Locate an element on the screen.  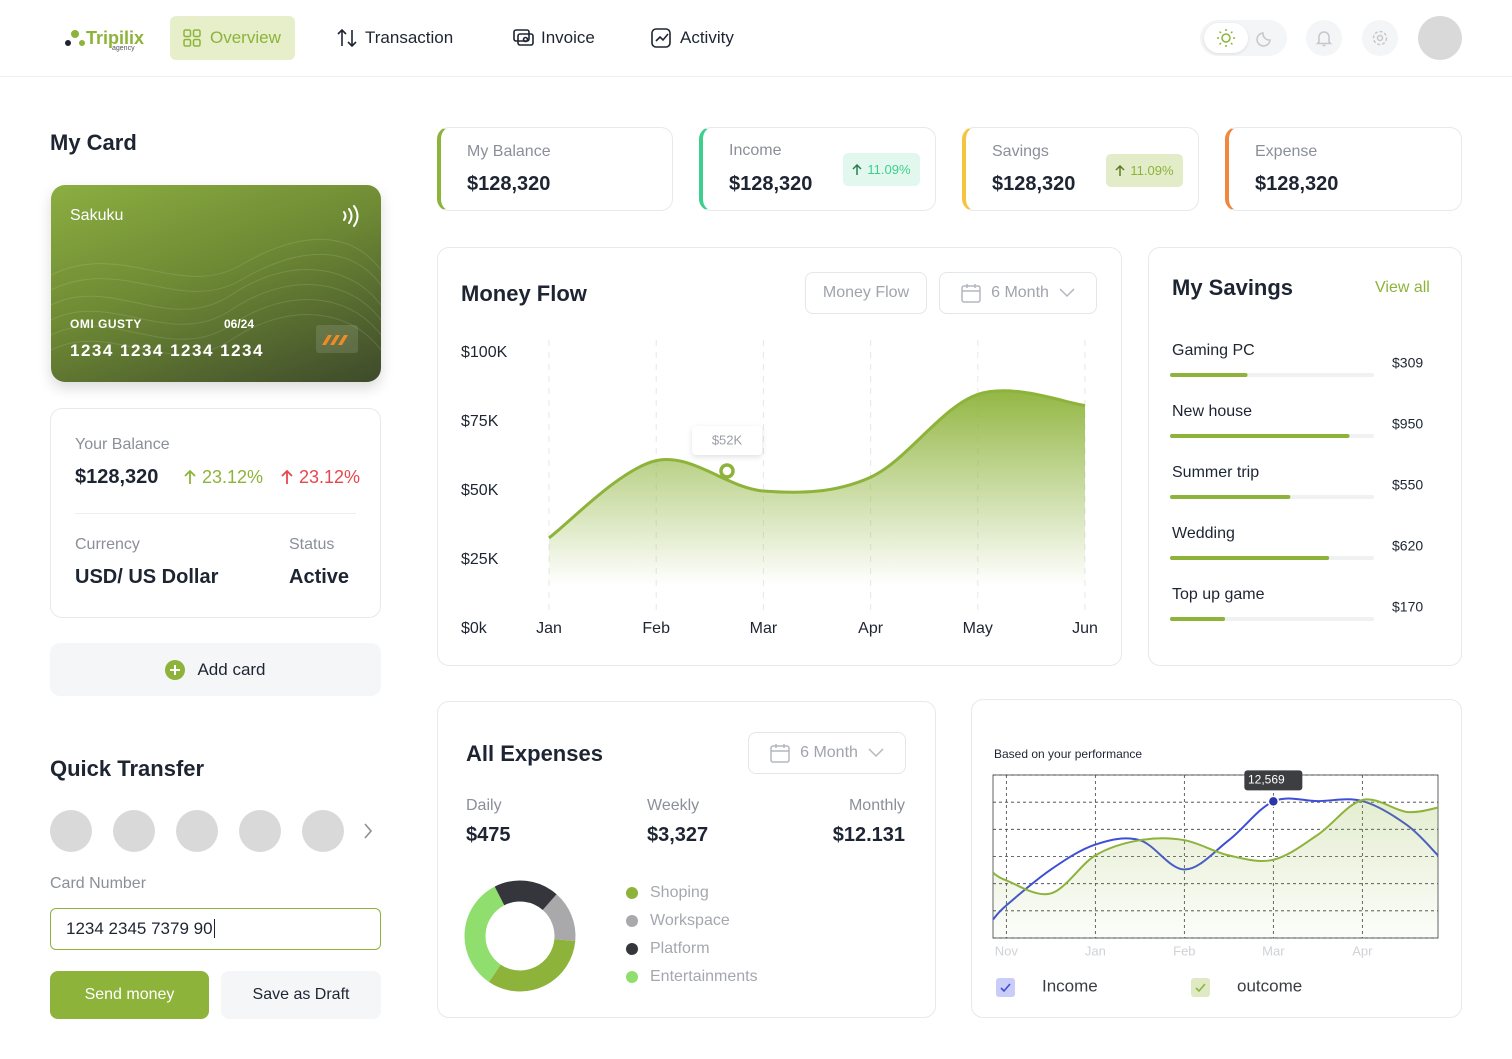
status-label: Status is located at coordinates (312, 544).